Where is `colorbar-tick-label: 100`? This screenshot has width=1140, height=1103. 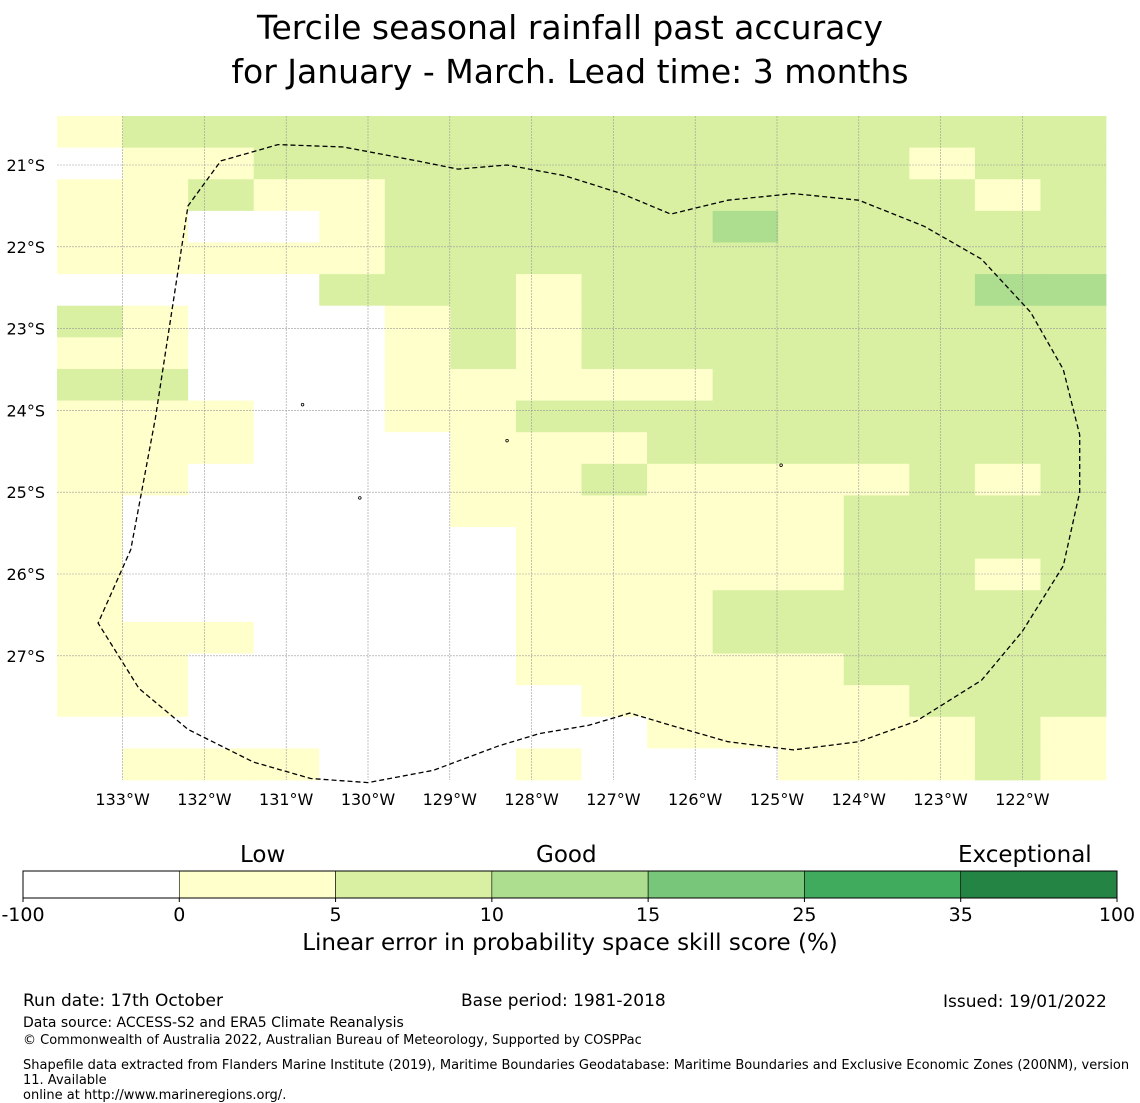
colorbar-tick-label: 100 is located at coordinates (1117, 915).